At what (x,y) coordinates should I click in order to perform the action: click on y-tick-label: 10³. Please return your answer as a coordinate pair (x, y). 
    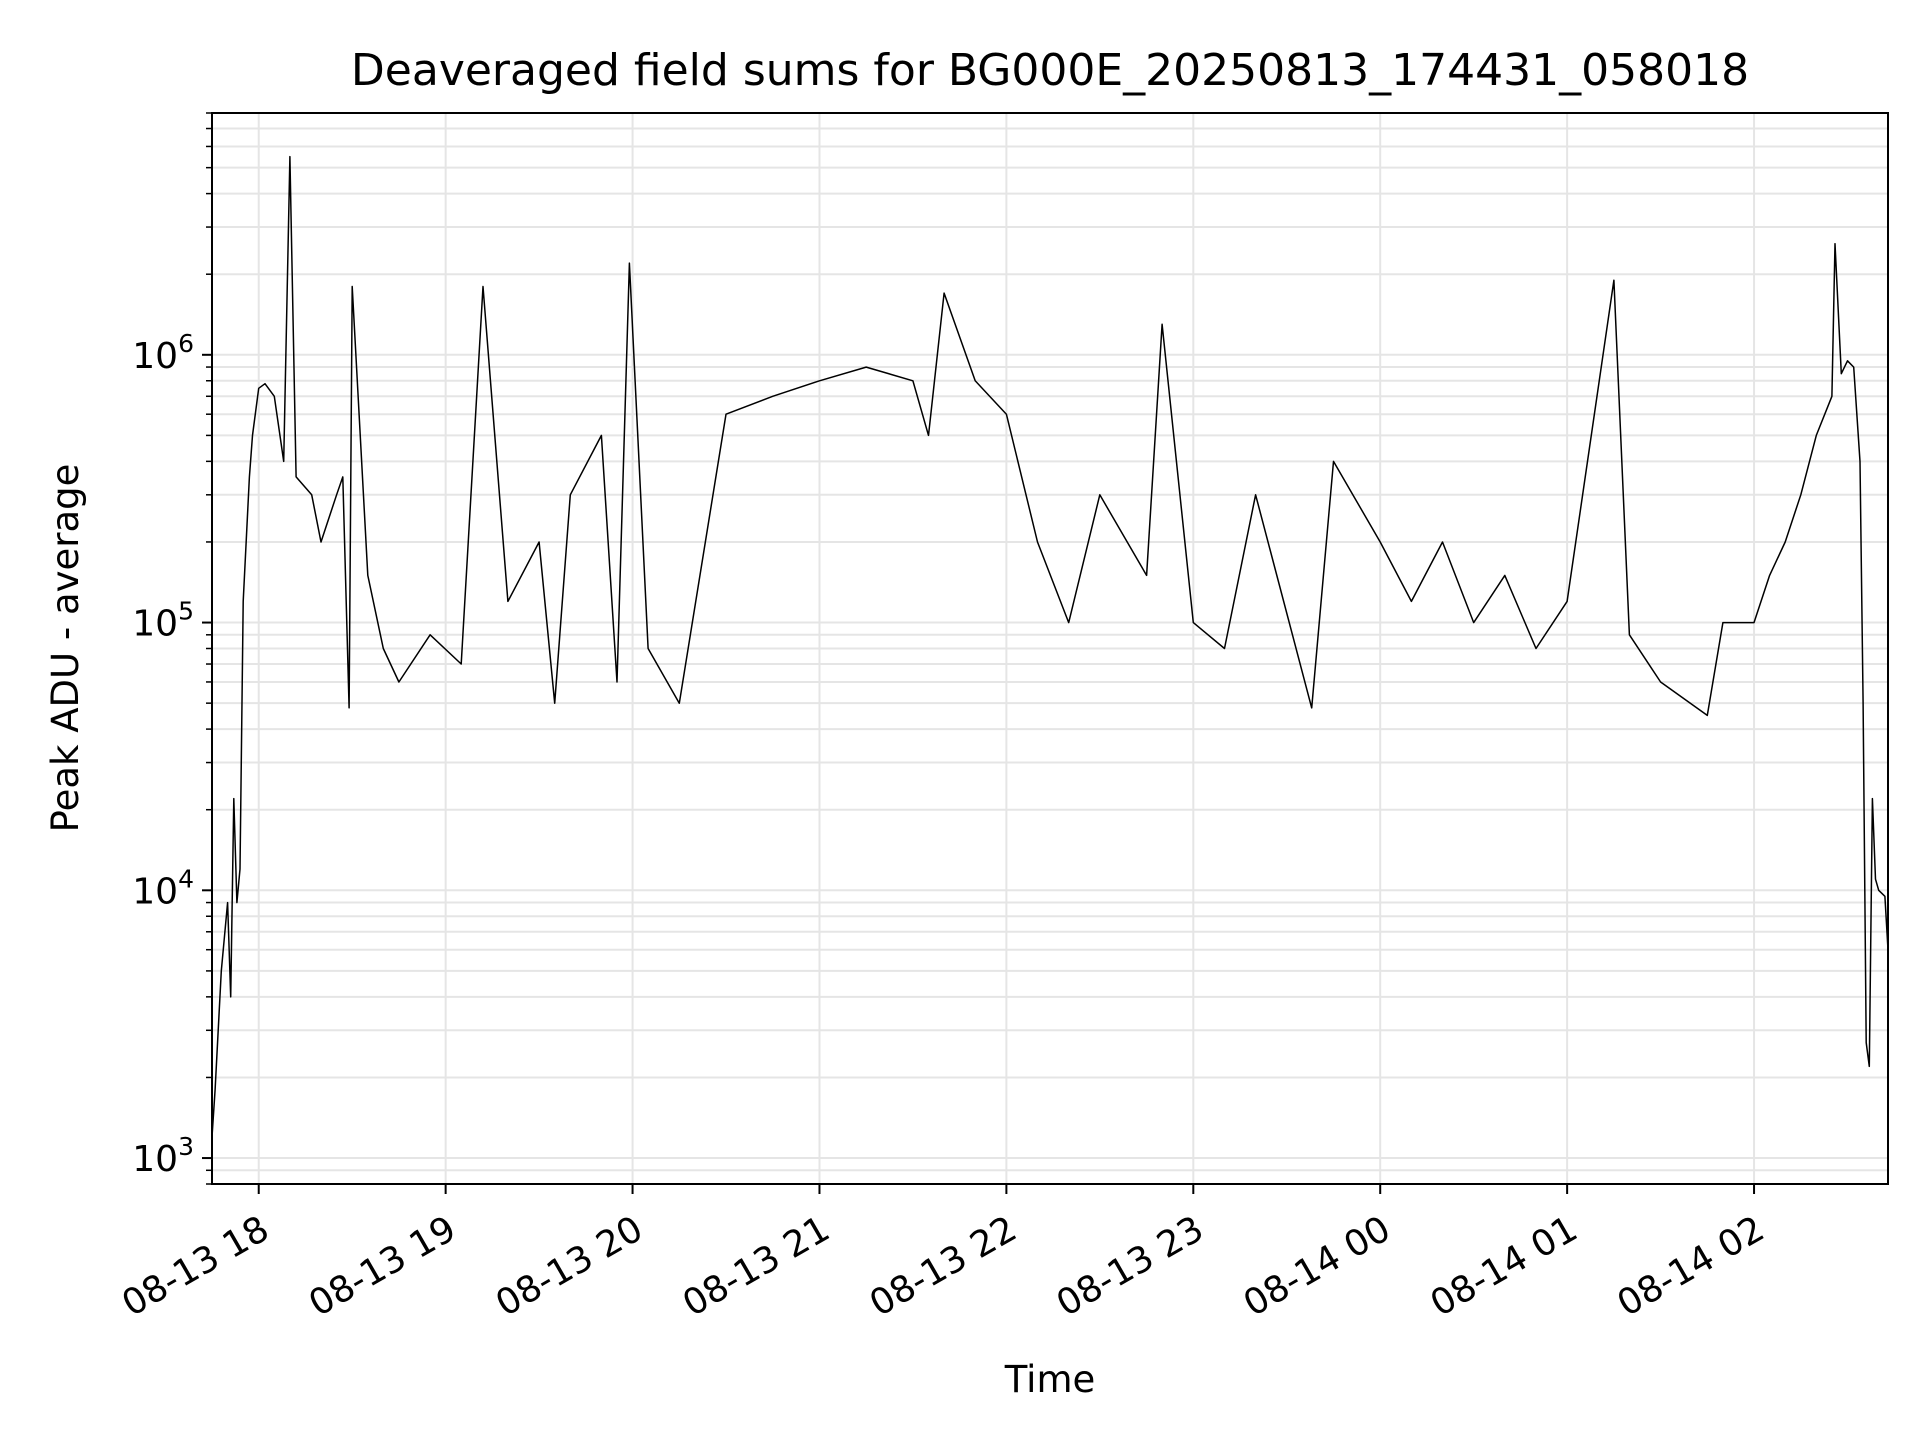
    Looking at the image, I should click on (163, 1156).